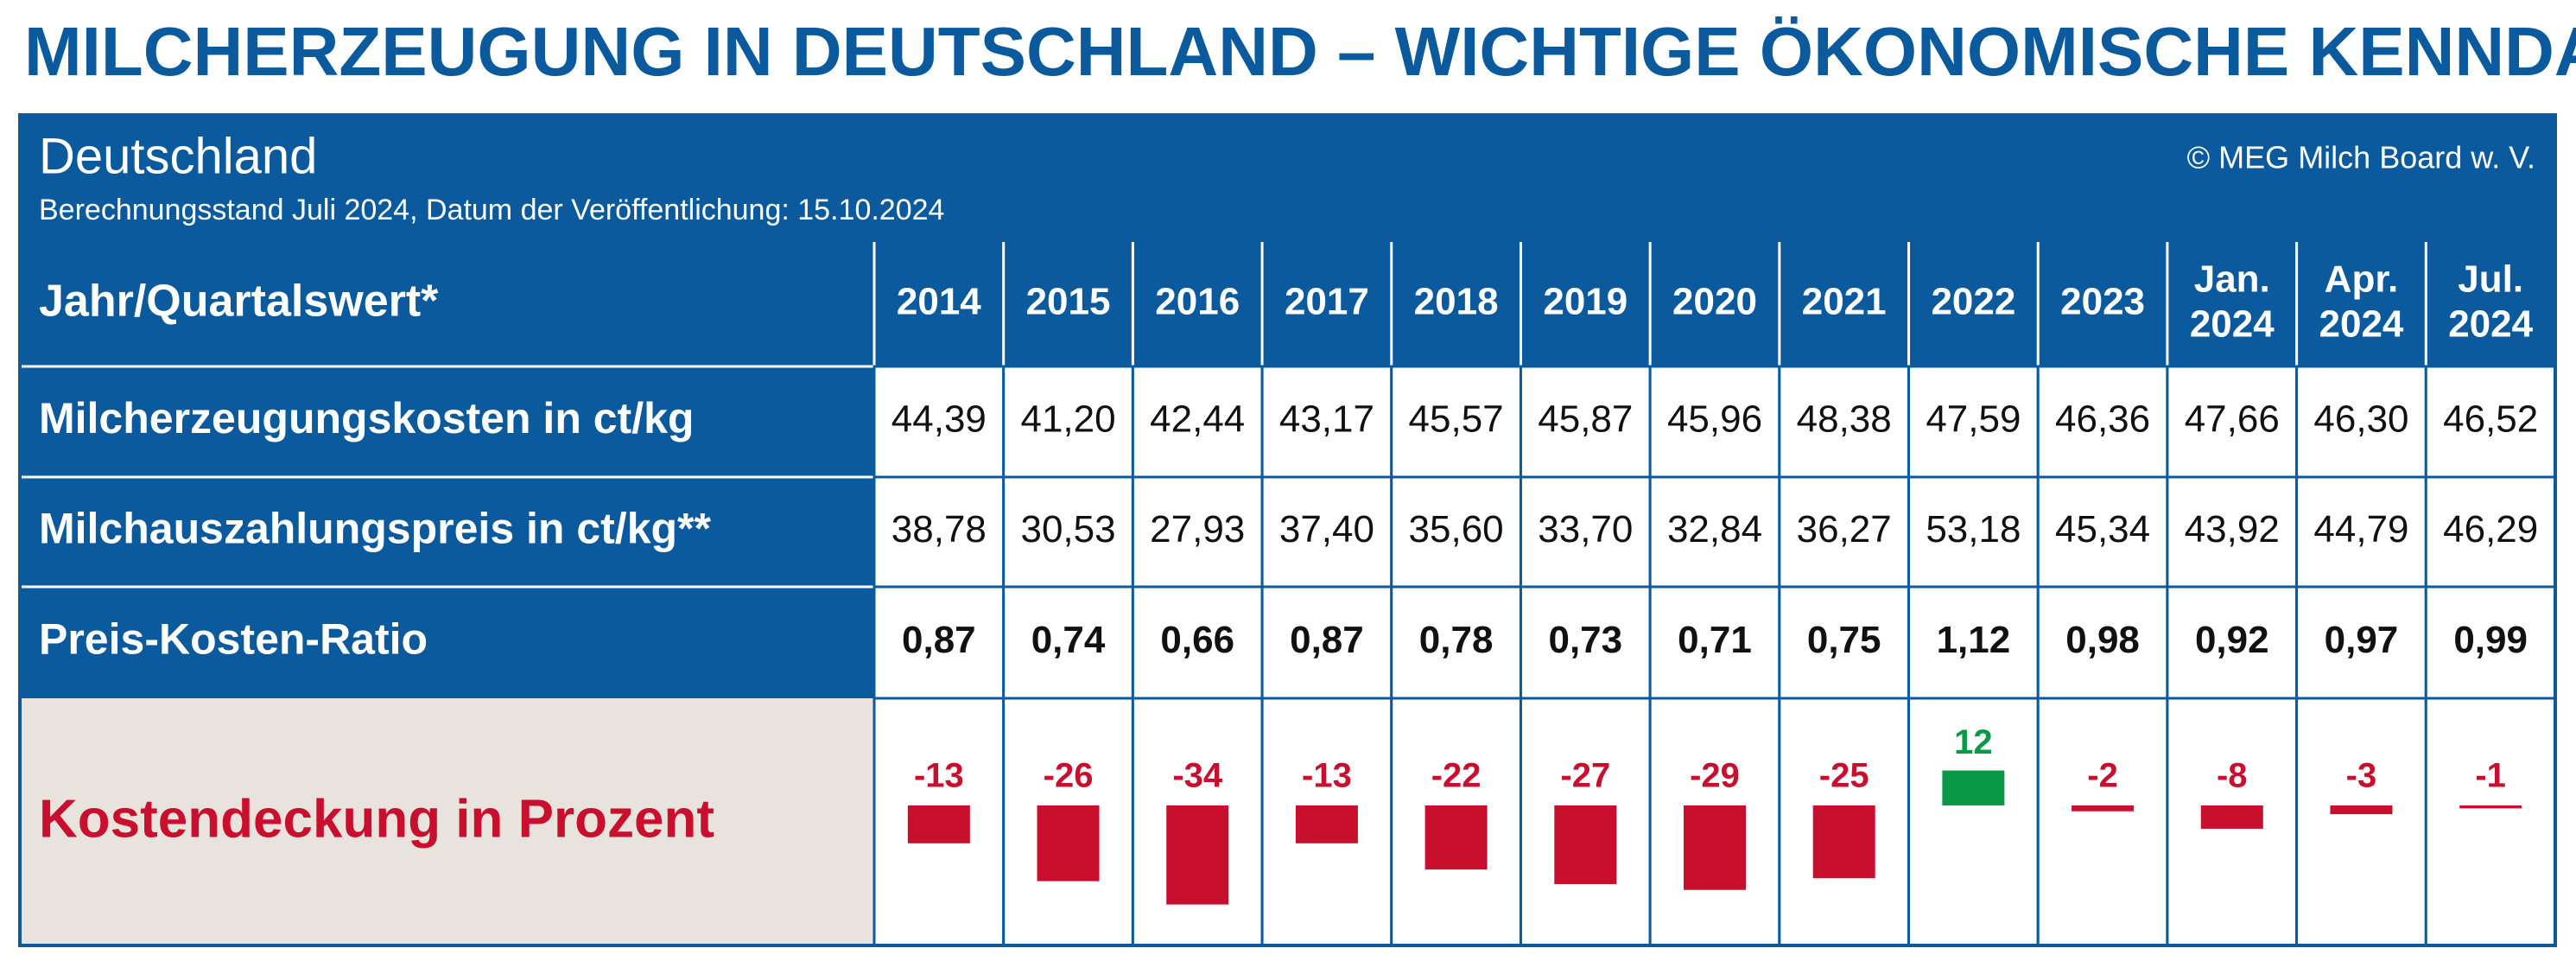  I want to click on coverage-label: -22, so click(1456, 776).